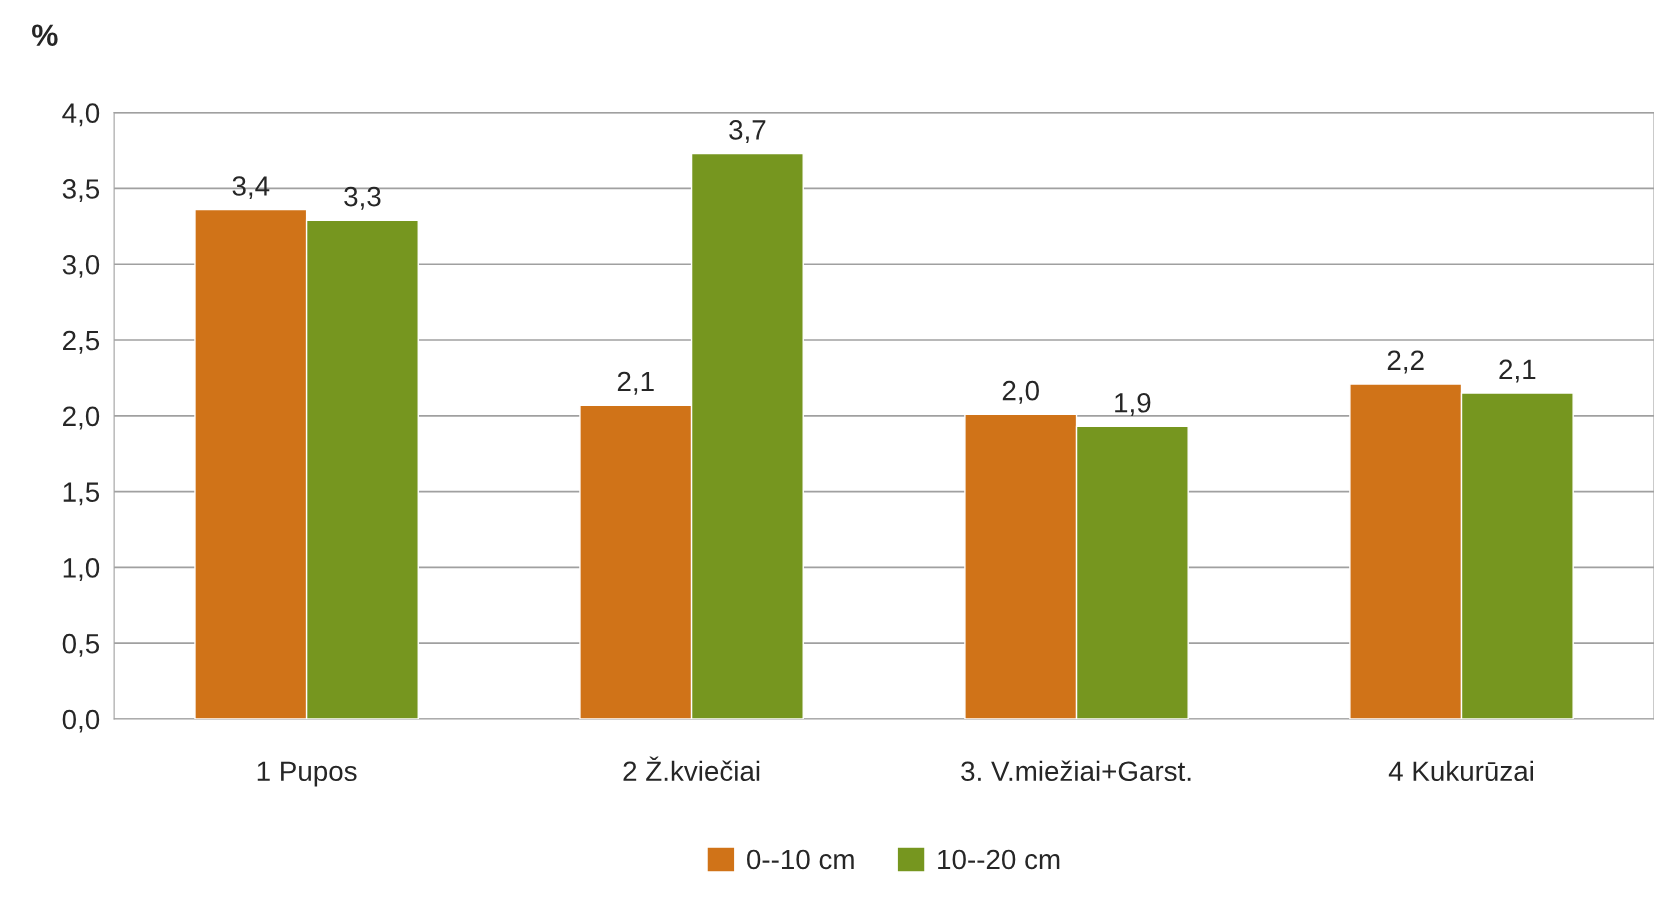 The height and width of the screenshot is (901, 1654). Describe the element at coordinates (81, 418) in the screenshot. I see `y-tick-label: 2,0` at that location.